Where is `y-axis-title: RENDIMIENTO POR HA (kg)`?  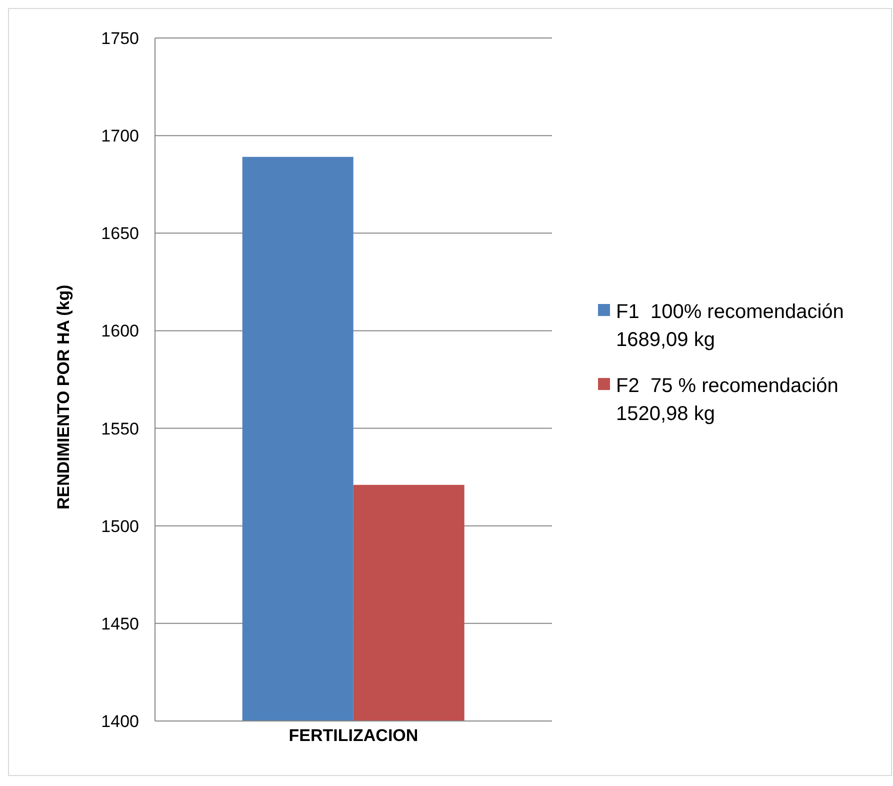 y-axis-title: RENDIMIENTO POR HA (kg) is located at coordinates (64, 397).